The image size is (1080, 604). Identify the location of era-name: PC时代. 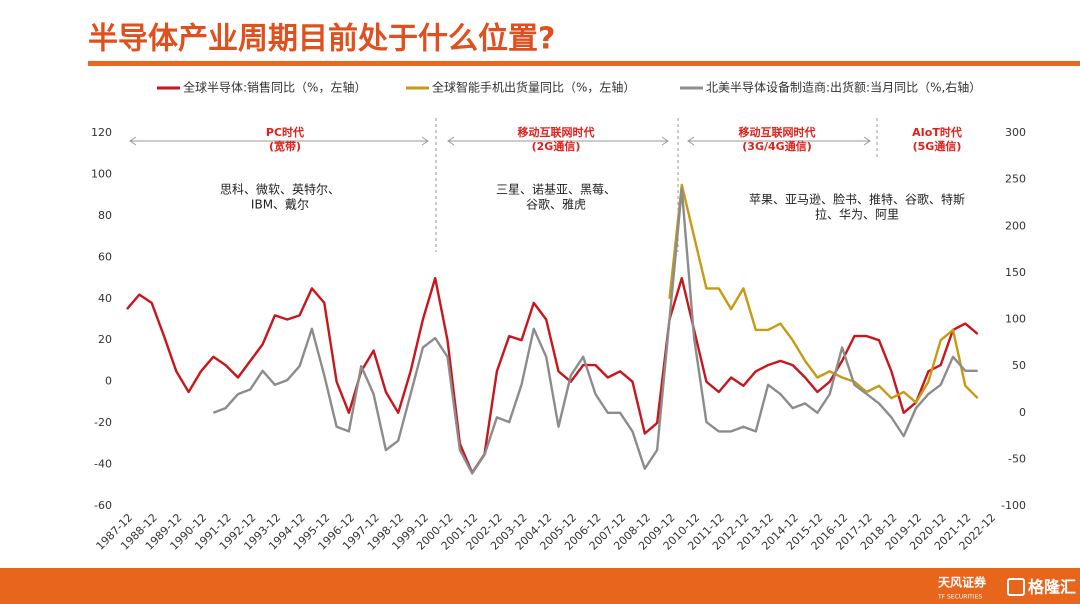
(285, 132).